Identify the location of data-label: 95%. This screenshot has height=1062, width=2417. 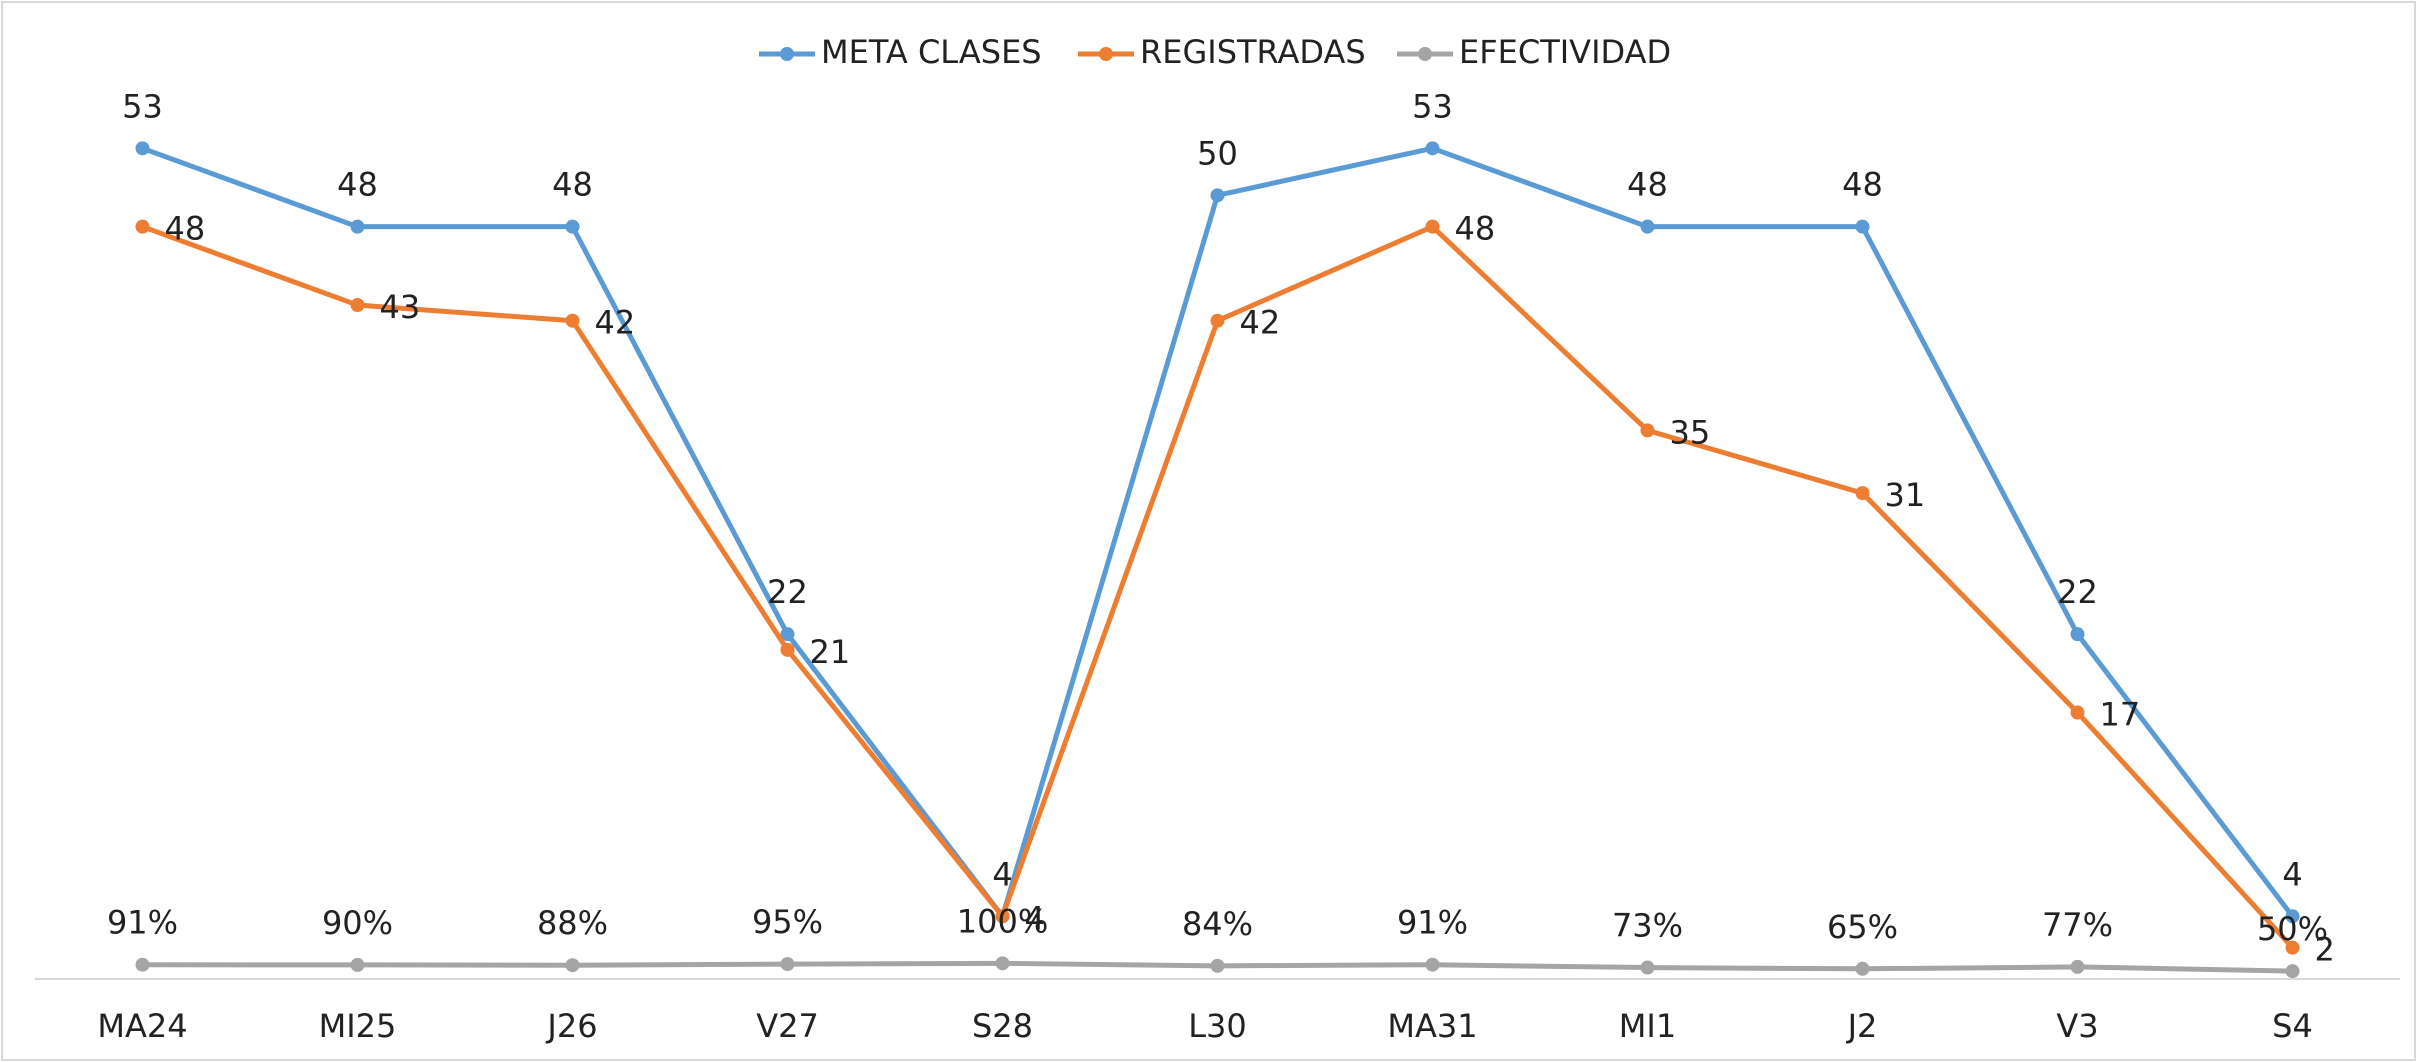
(787, 922).